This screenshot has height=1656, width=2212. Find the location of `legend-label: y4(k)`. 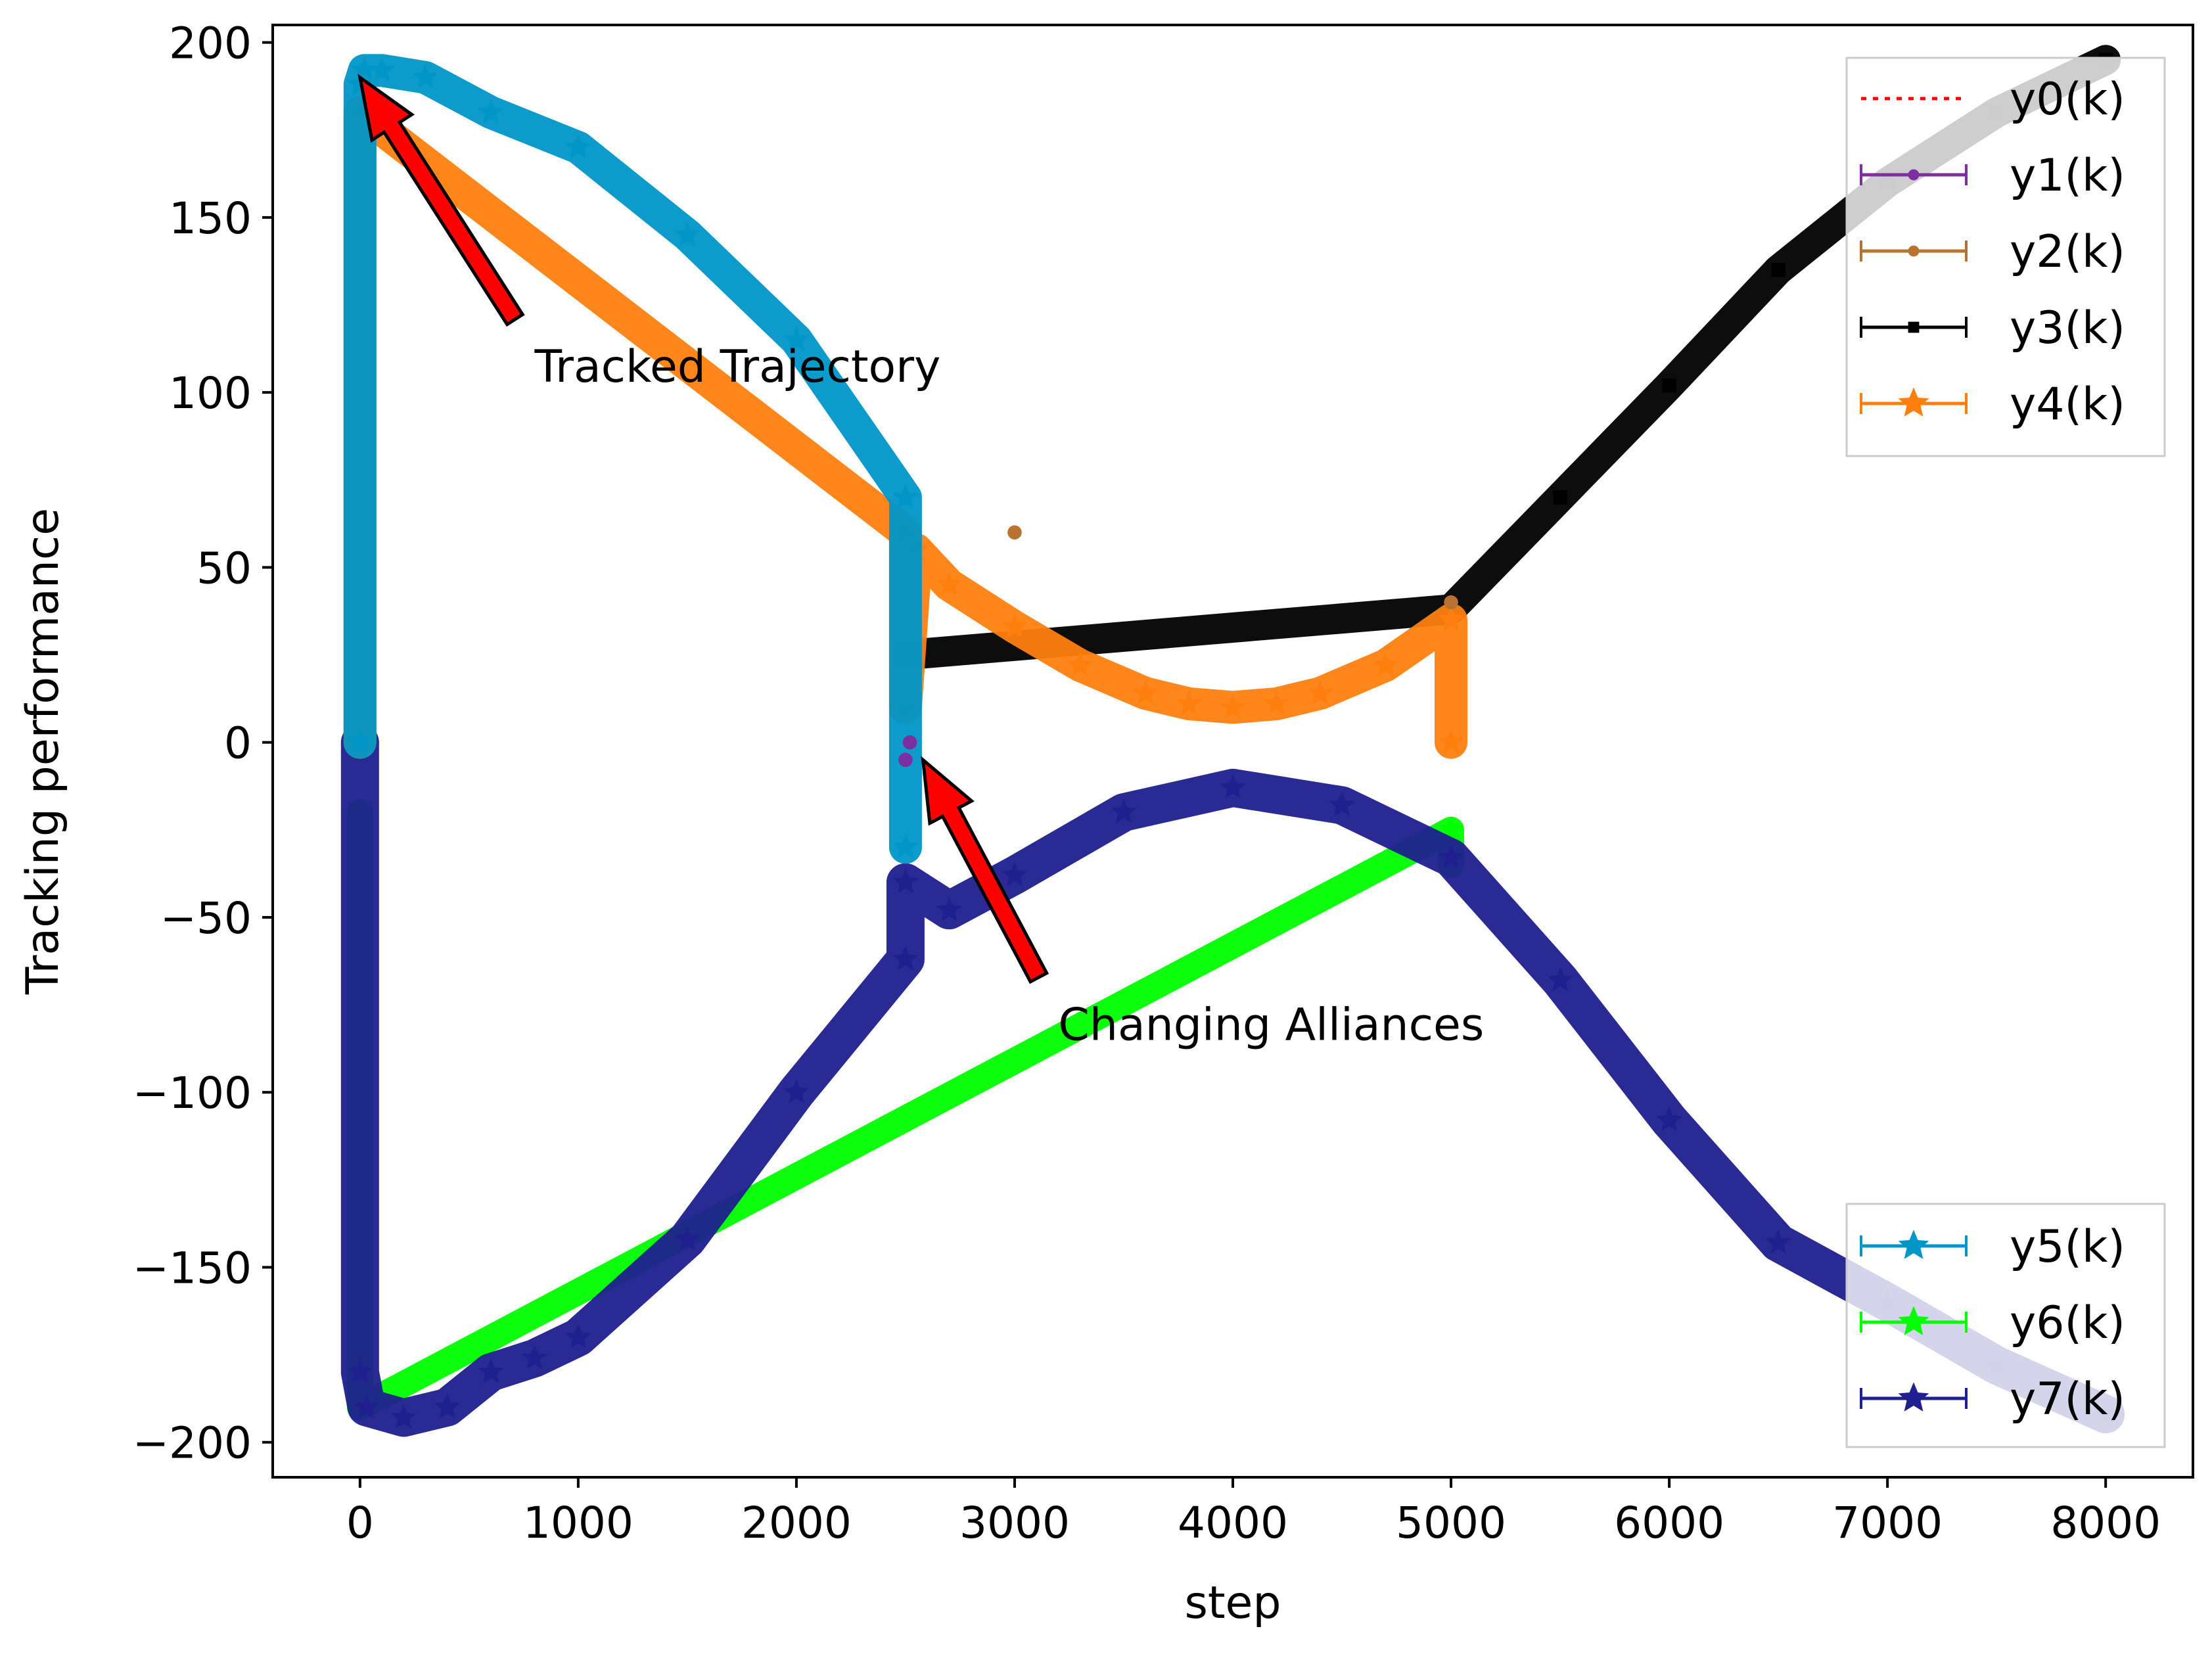

legend-label: y4(k) is located at coordinates (2067, 405).